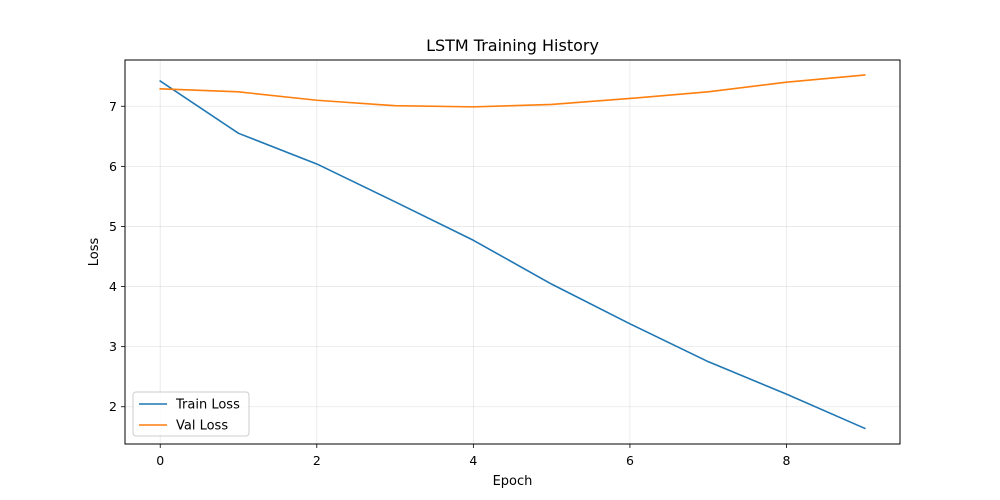 The height and width of the screenshot is (500, 1000). I want to click on y-tick-label: 4, so click(113, 286).